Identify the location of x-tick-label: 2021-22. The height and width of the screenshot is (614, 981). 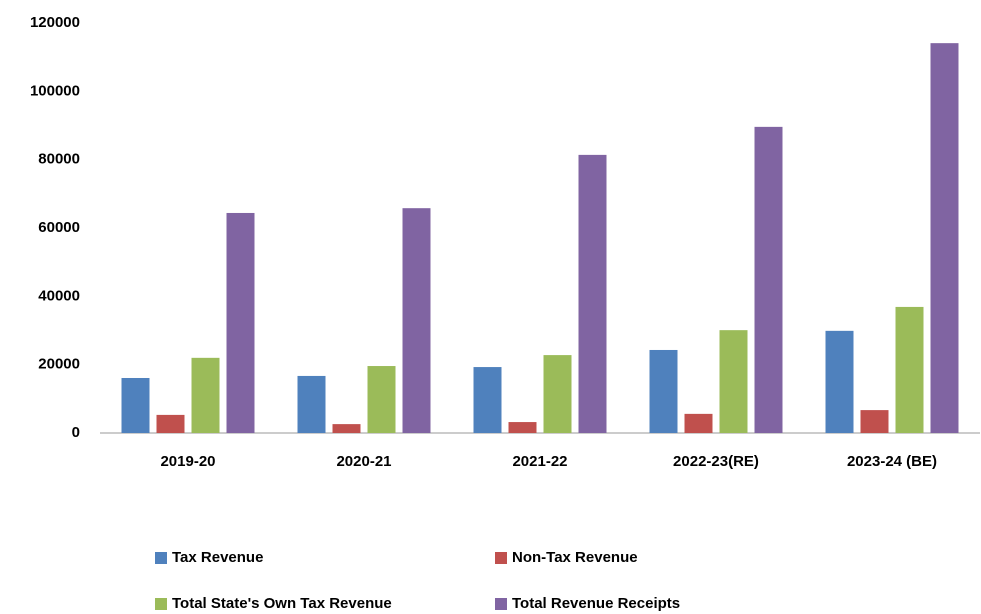
(539, 461).